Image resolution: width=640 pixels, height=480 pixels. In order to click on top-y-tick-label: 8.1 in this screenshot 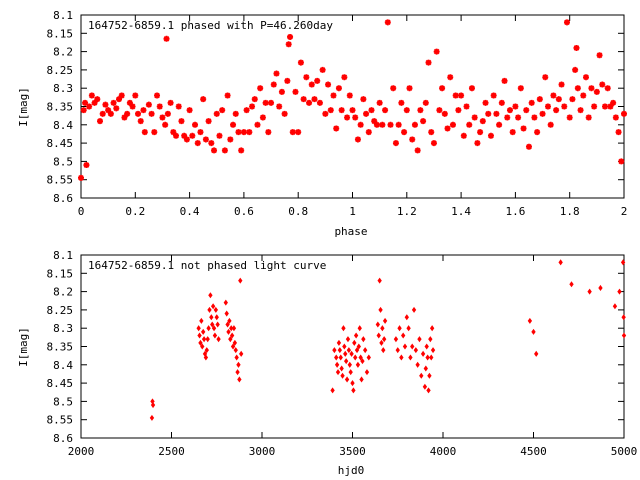, I will do `click(63, 15)`.